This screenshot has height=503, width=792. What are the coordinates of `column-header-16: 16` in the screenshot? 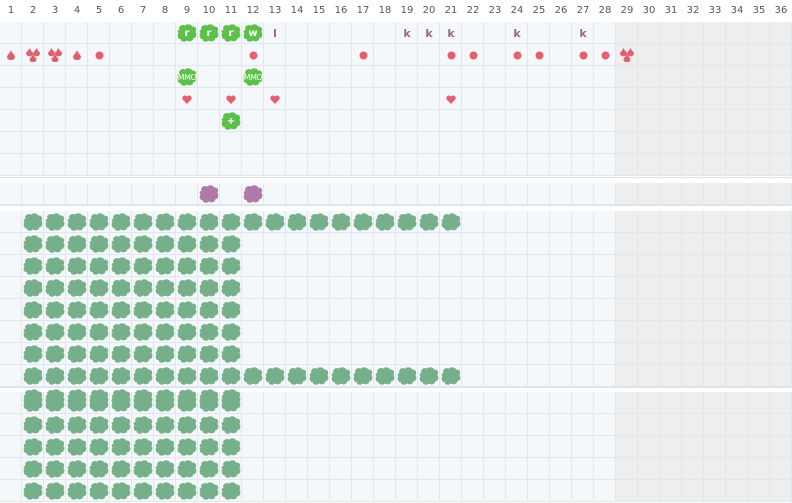 It's located at (341, 10).